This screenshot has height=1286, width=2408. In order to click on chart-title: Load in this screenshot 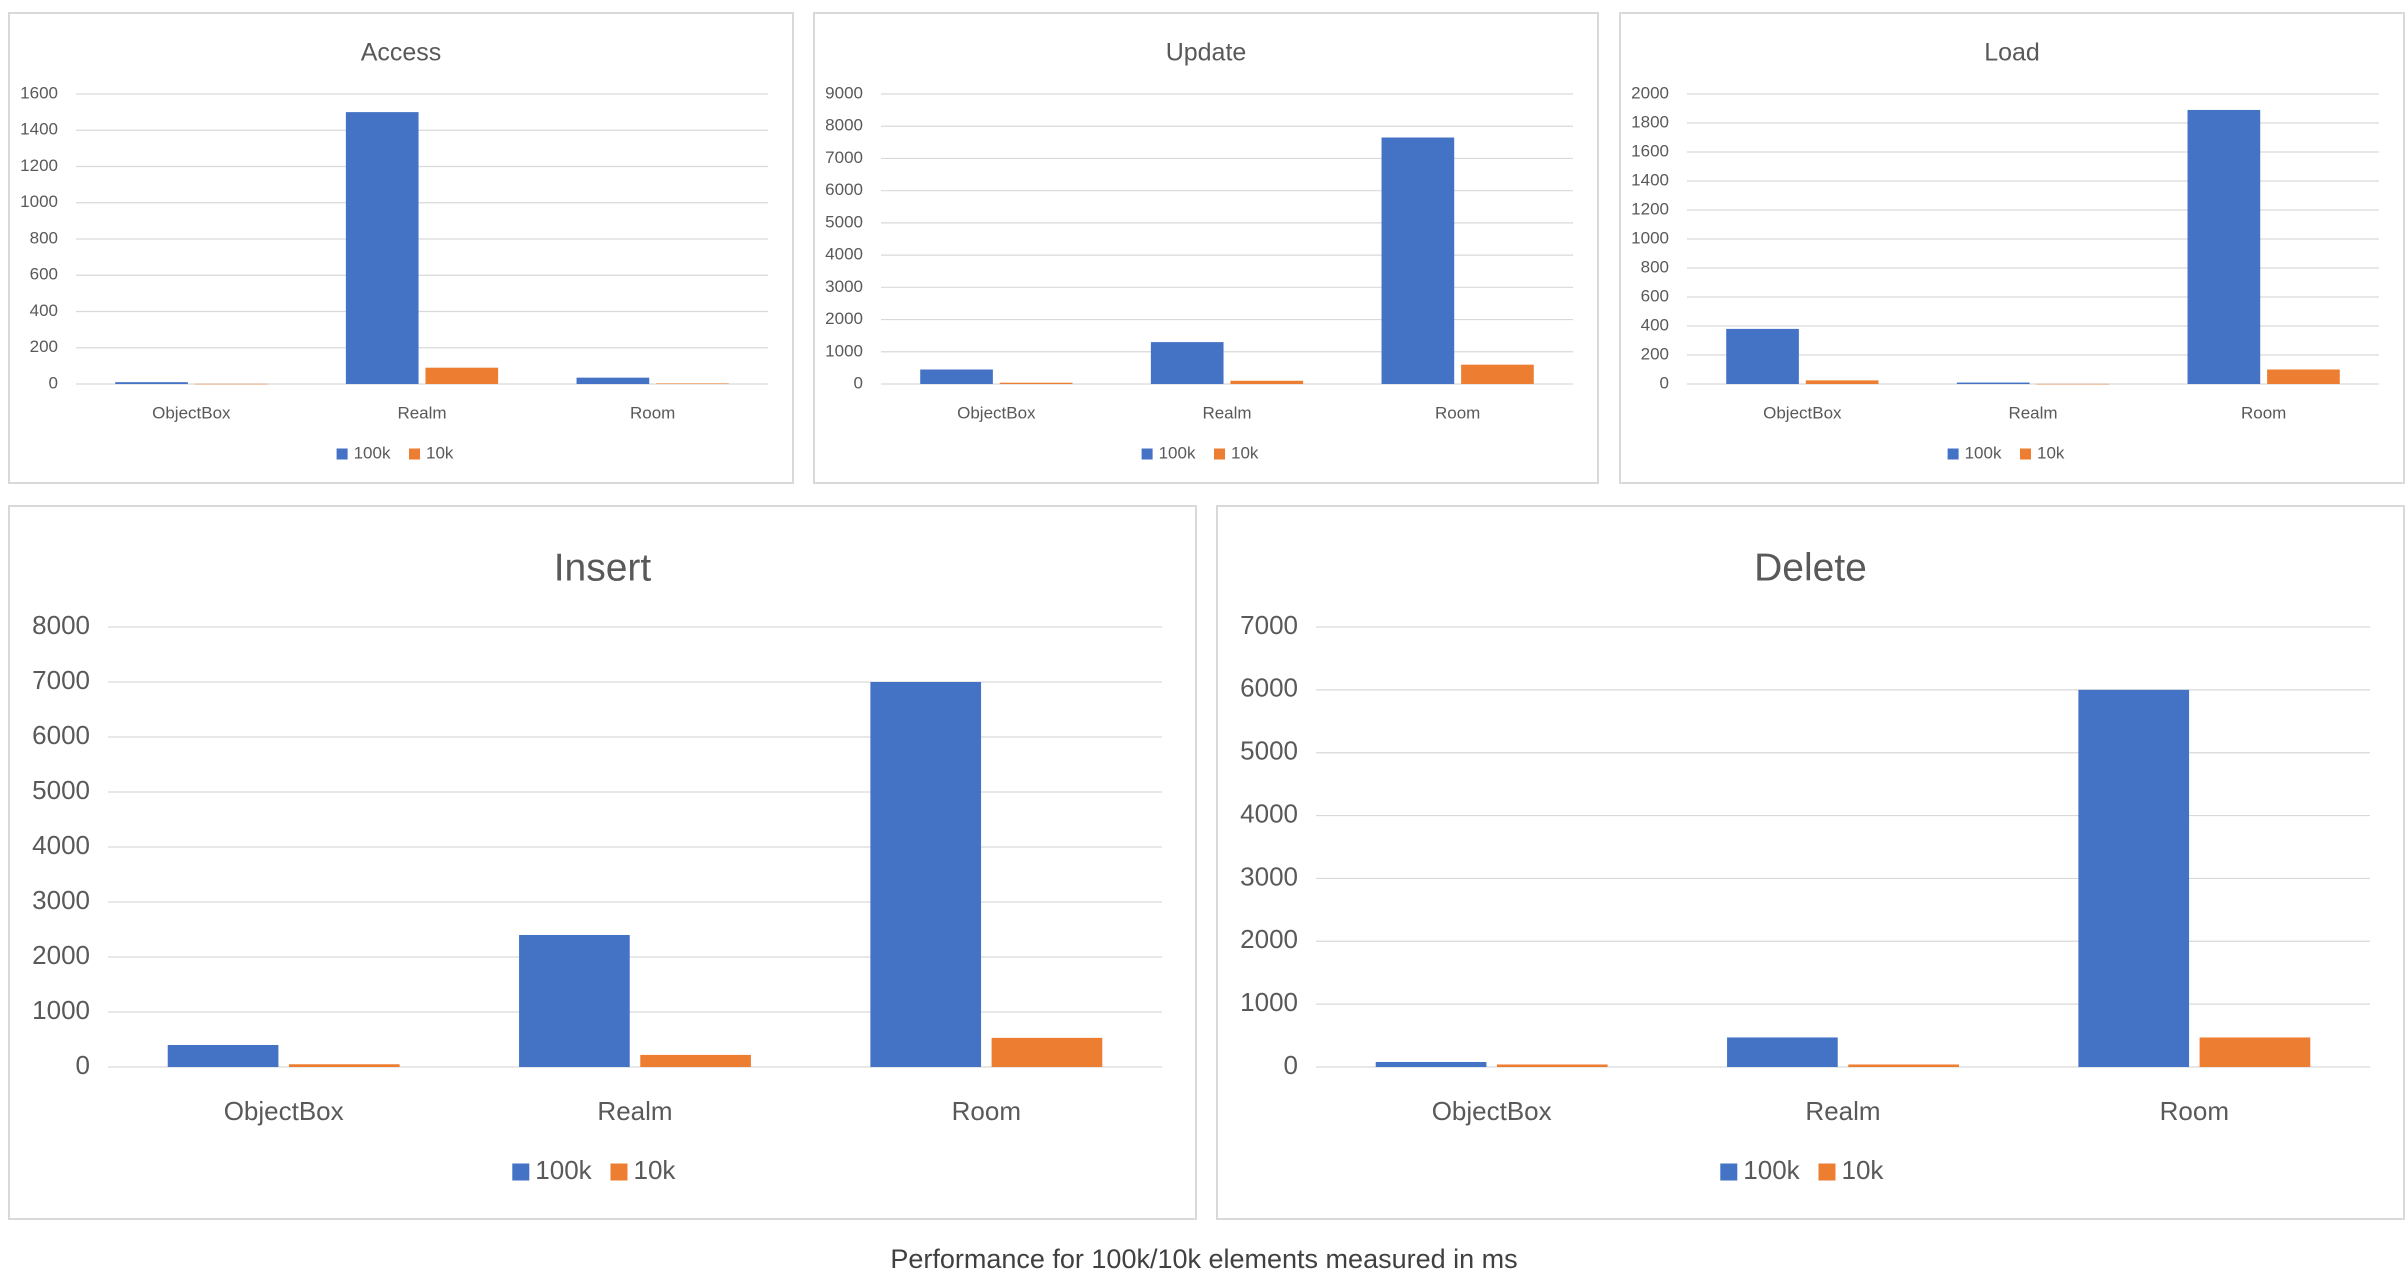, I will do `click(2012, 53)`.